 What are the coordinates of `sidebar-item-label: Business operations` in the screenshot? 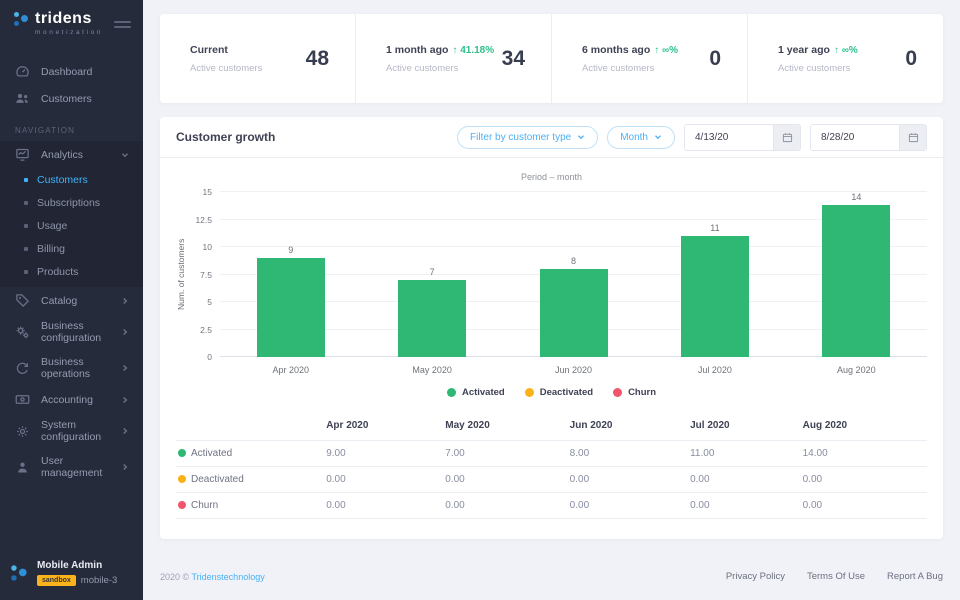 It's located at (66, 368).